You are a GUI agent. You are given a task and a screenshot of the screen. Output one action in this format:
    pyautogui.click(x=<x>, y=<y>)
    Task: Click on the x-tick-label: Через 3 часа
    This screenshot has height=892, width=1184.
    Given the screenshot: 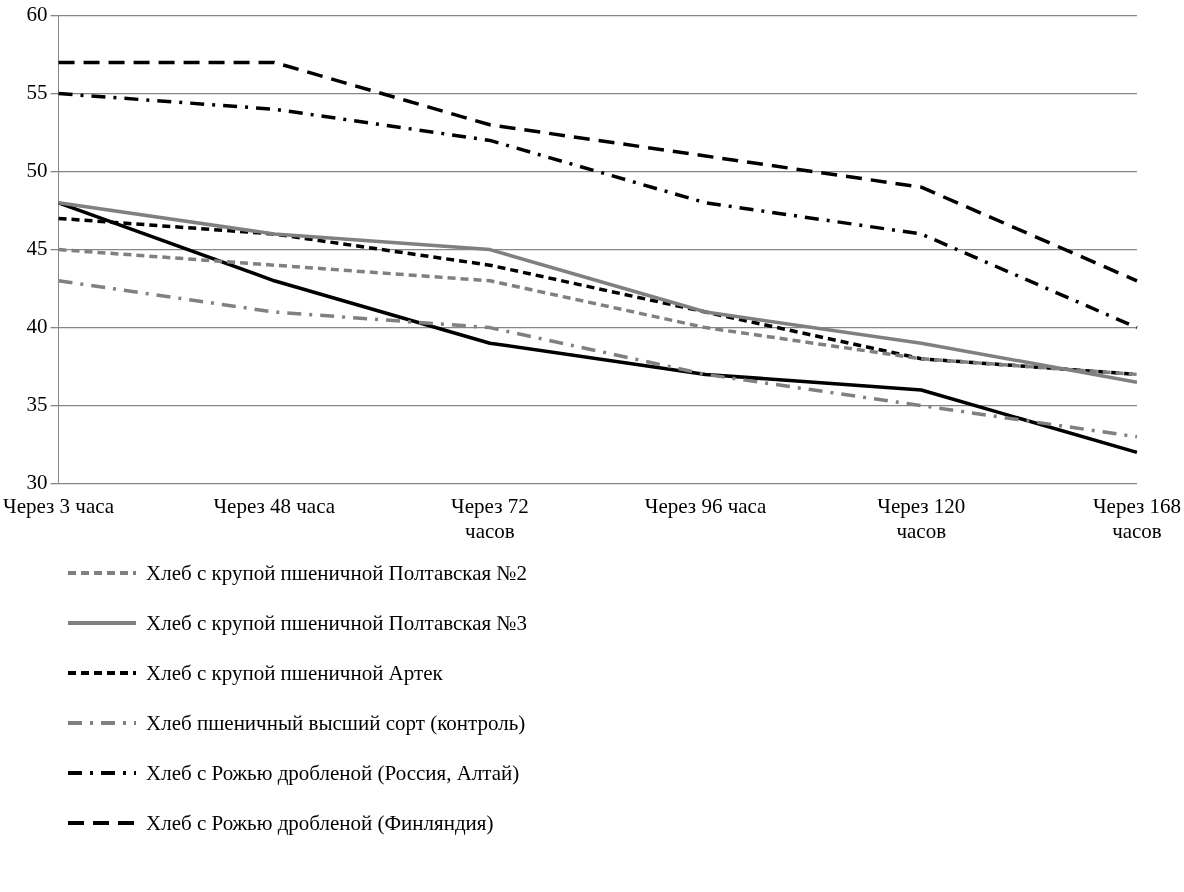 What is the action you would take?
    pyautogui.click(x=59, y=505)
    